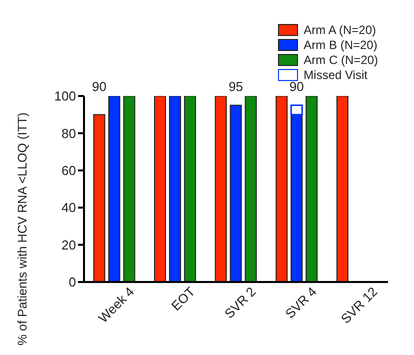 The width and height of the screenshot is (414, 355). I want to click on legend-label: Arm B (N=20), so click(341, 45).